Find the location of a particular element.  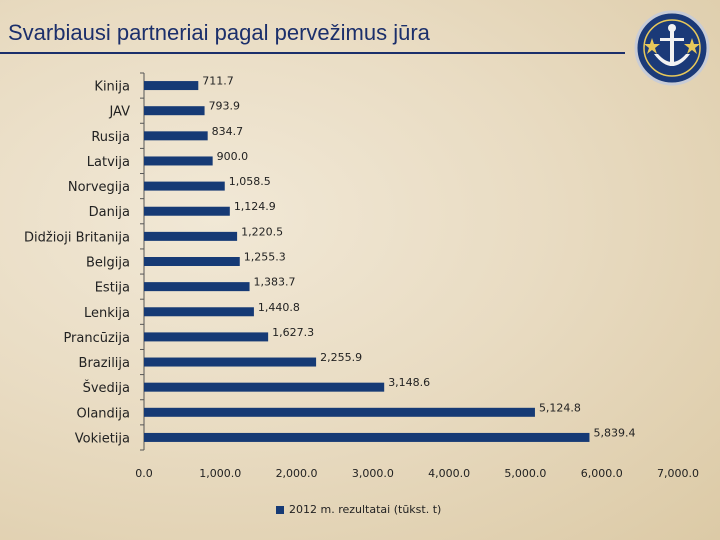

value-label: 1,124.9 is located at coordinates (255, 206).